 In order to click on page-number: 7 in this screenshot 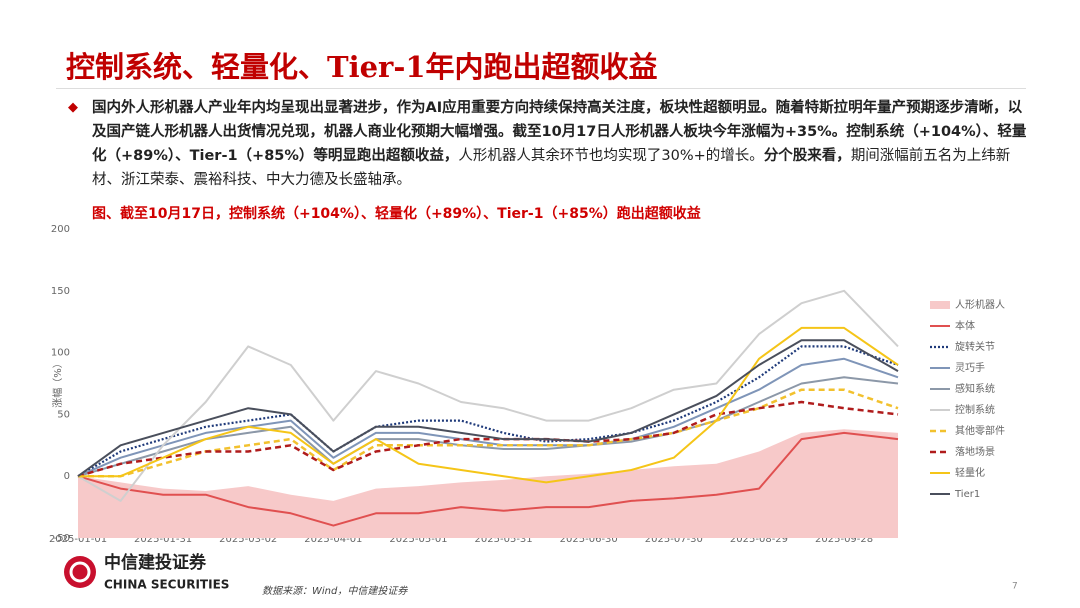, I will do `click(1015, 587)`.